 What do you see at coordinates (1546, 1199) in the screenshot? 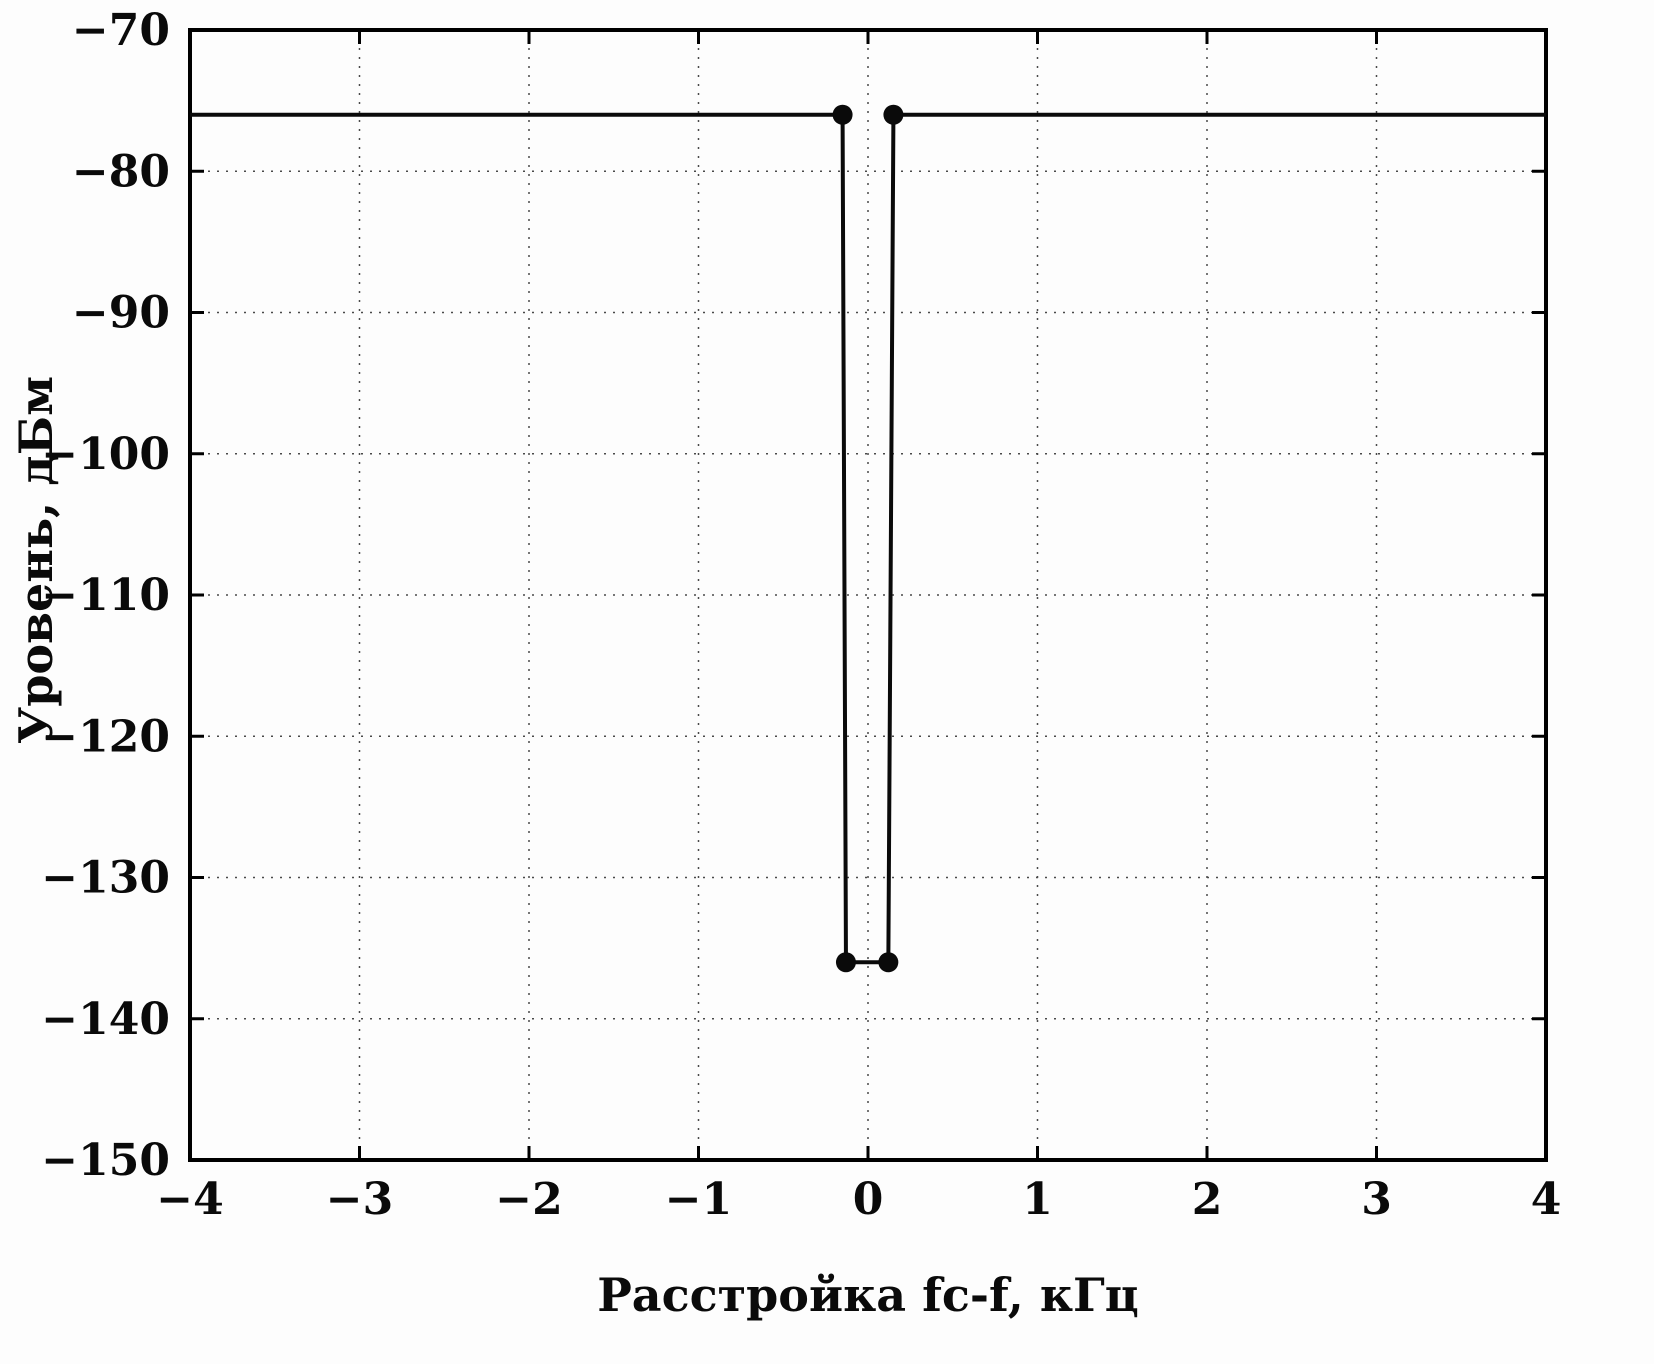
I see `x-tick-label: 4` at bounding box center [1546, 1199].